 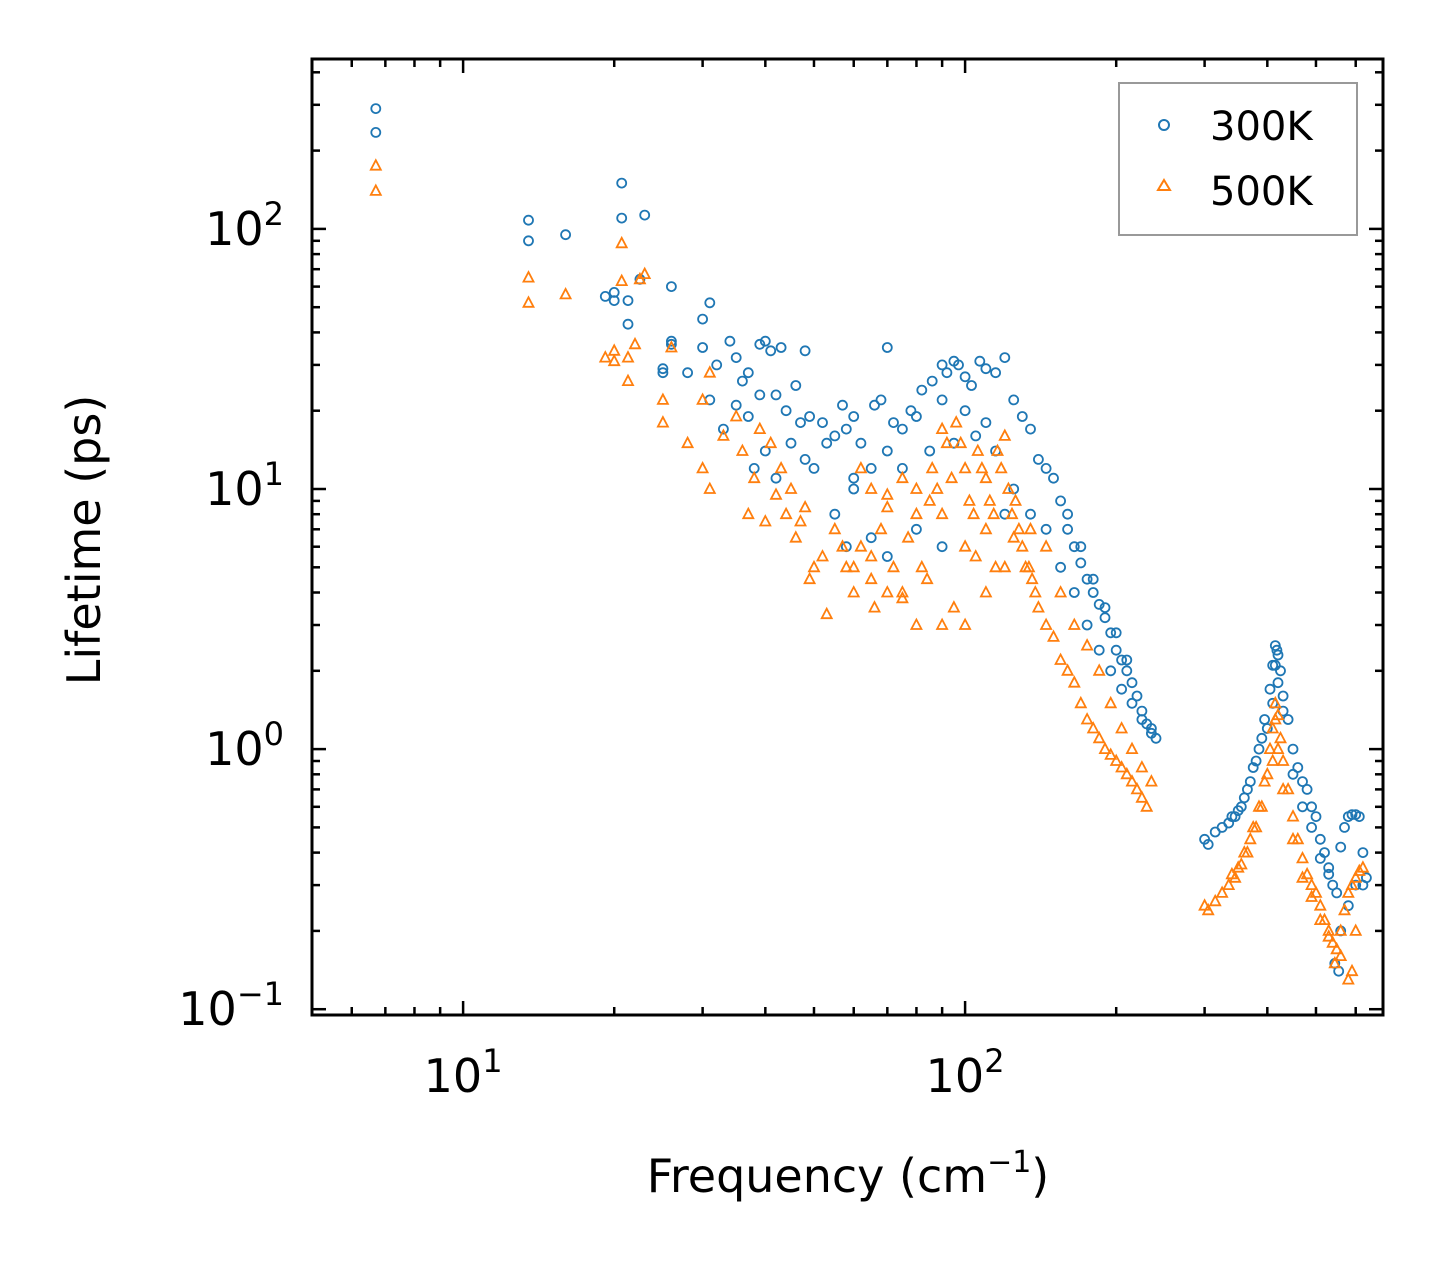 I want to click on legend-label-500k: 500K, so click(x=1262, y=192).